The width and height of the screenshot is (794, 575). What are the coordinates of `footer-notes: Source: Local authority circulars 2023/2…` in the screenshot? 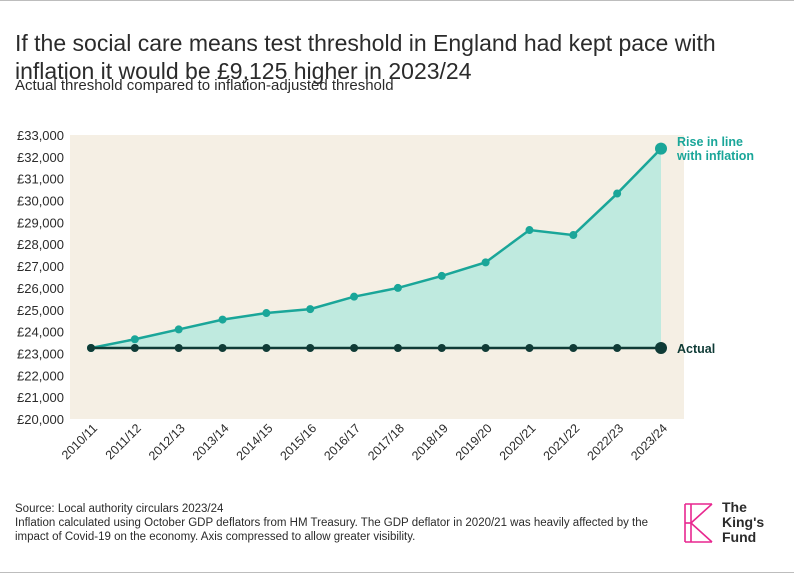 It's located at (335, 523).